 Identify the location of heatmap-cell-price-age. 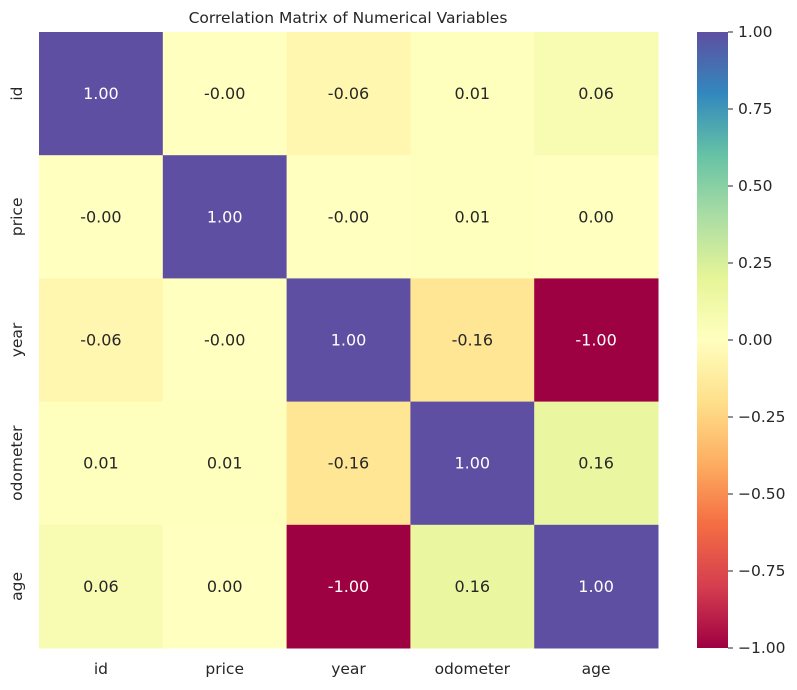
(596, 217).